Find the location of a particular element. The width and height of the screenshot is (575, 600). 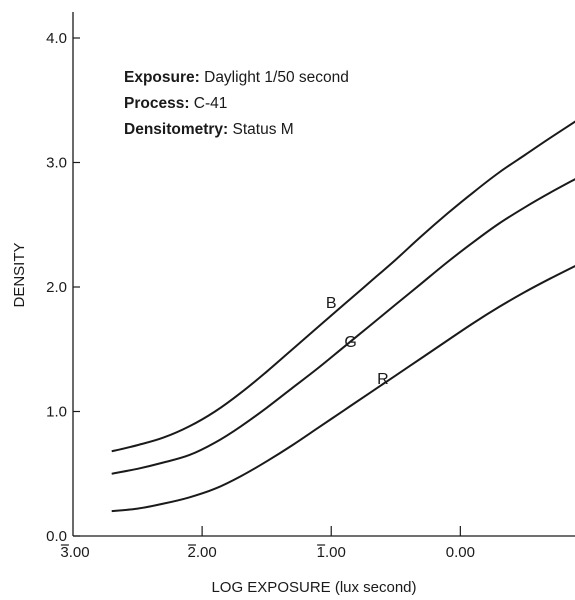

x-tick-label: 1.00 is located at coordinates (331, 552).